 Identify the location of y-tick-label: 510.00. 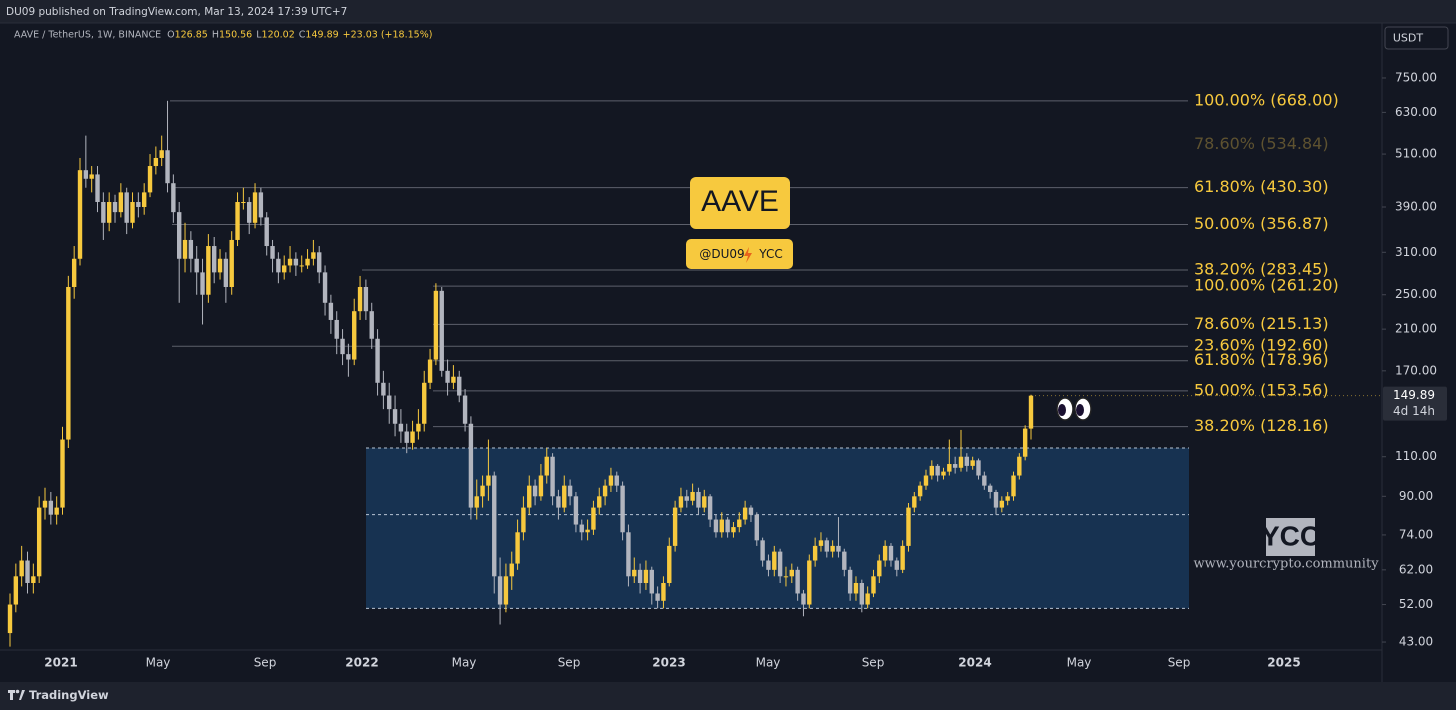
(1416, 154).